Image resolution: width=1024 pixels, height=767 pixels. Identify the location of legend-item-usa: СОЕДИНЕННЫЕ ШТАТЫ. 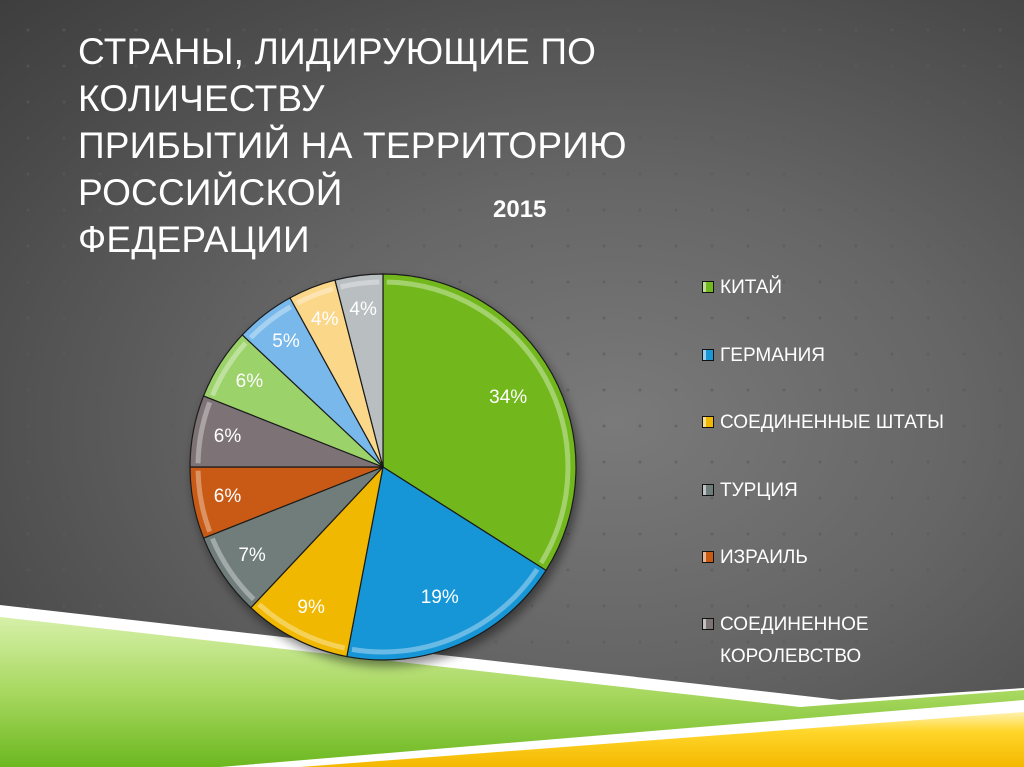
(823, 423).